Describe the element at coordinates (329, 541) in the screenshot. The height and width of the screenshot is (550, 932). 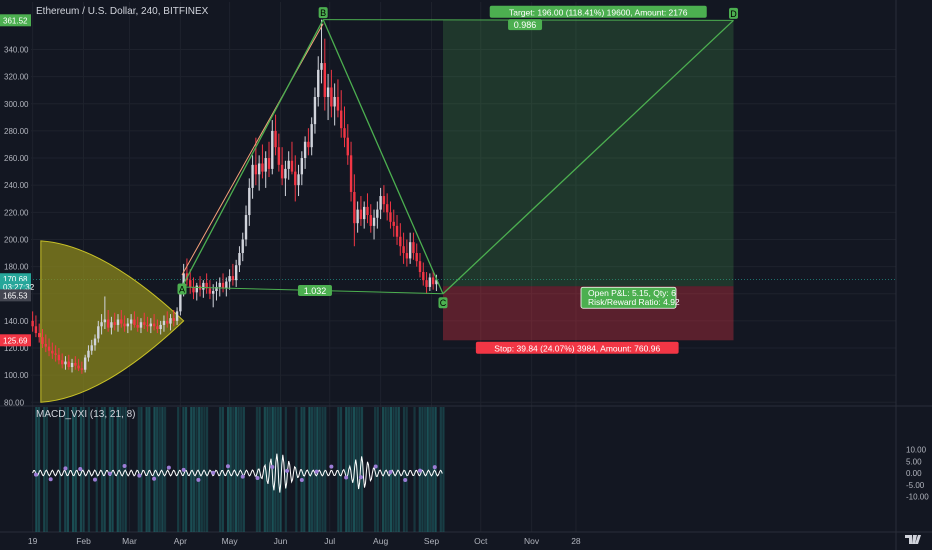
I see `time-tick-label: Jul` at that location.